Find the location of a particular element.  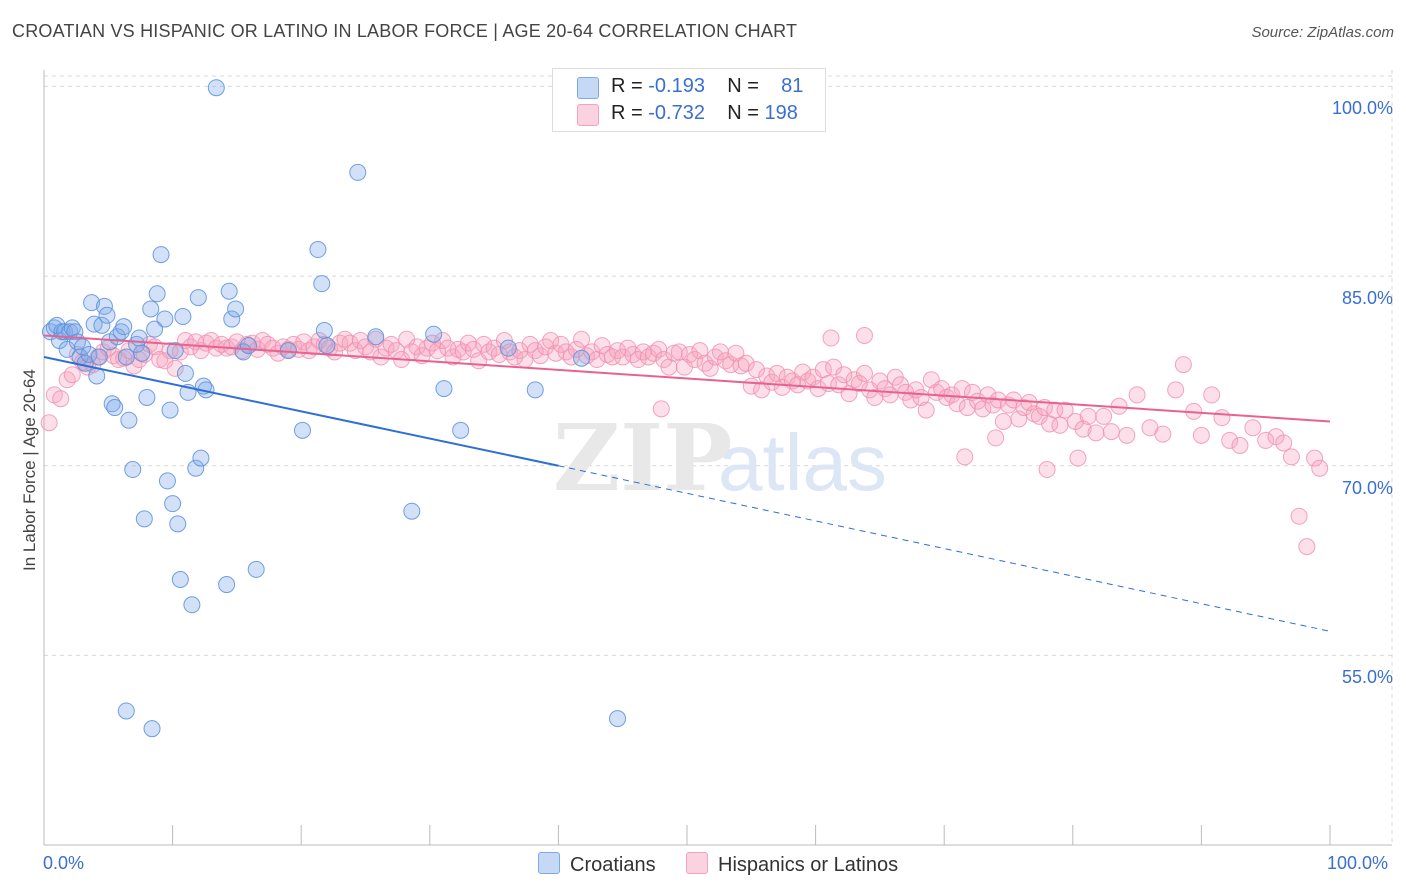

n-label: N = is located at coordinates (743, 113).